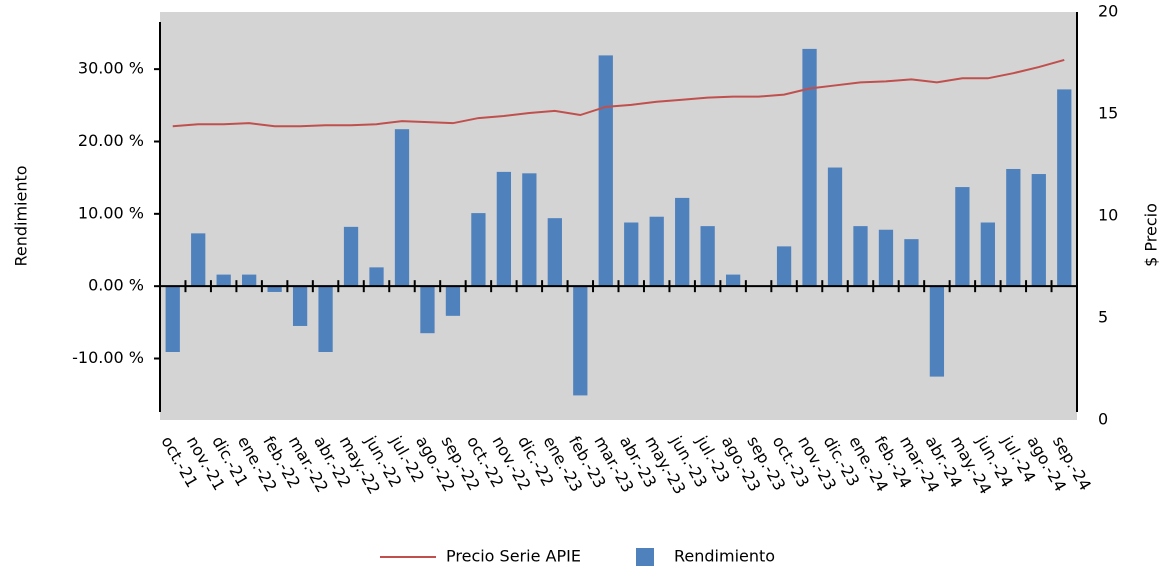  I want to click on y2-tick-label: 10, so click(1108, 215).